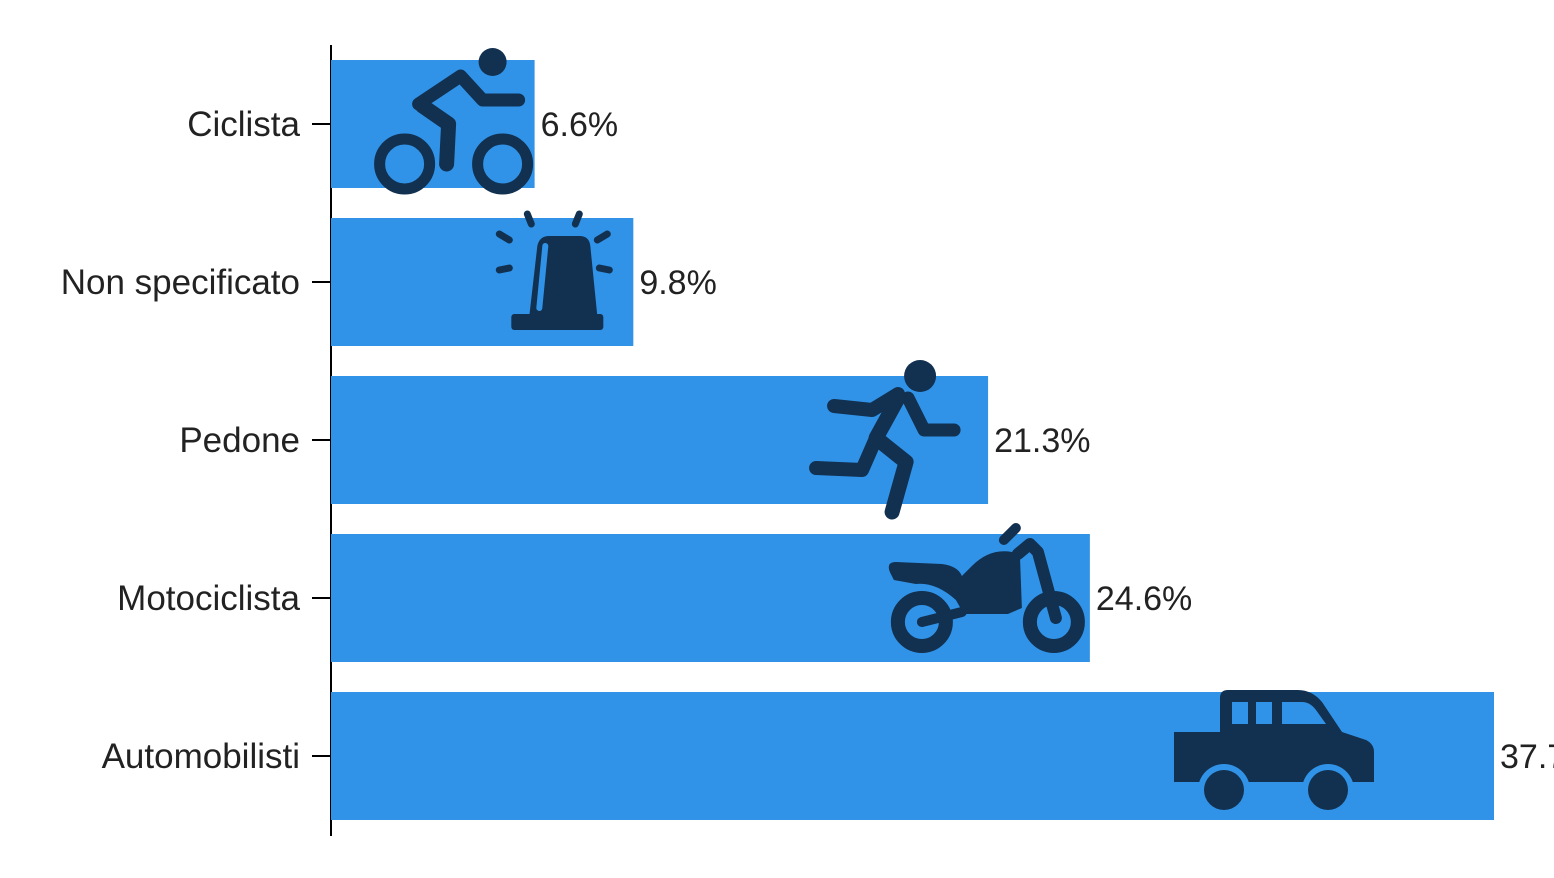  I want to click on car-icon, so click(1274, 753).